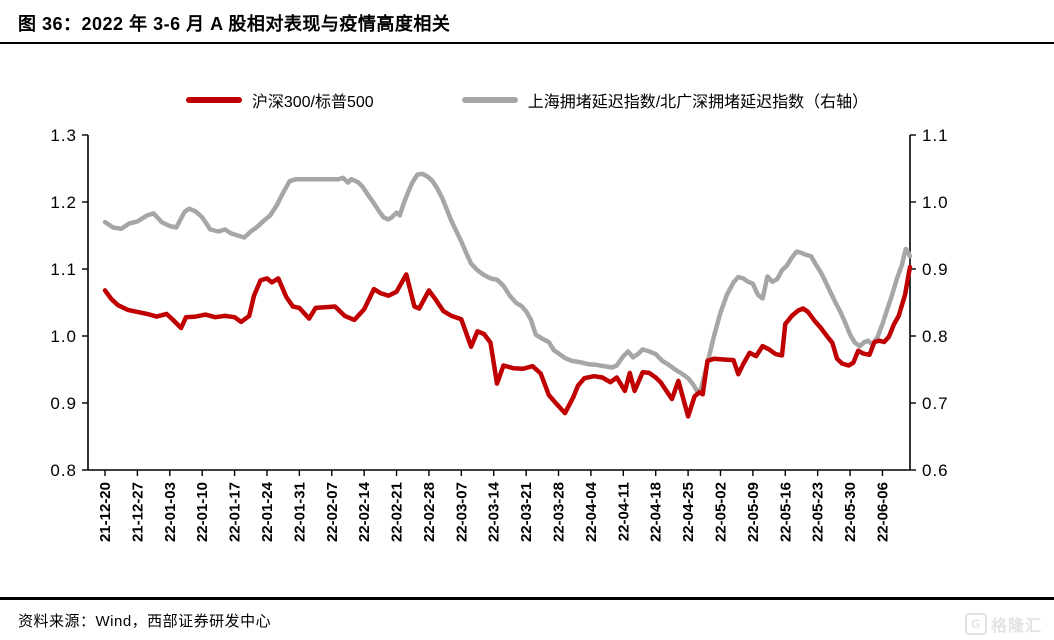 The height and width of the screenshot is (640, 1054). I want to click on legend-item-hs300-sp500: 沪深300/标普500, so click(279, 100).